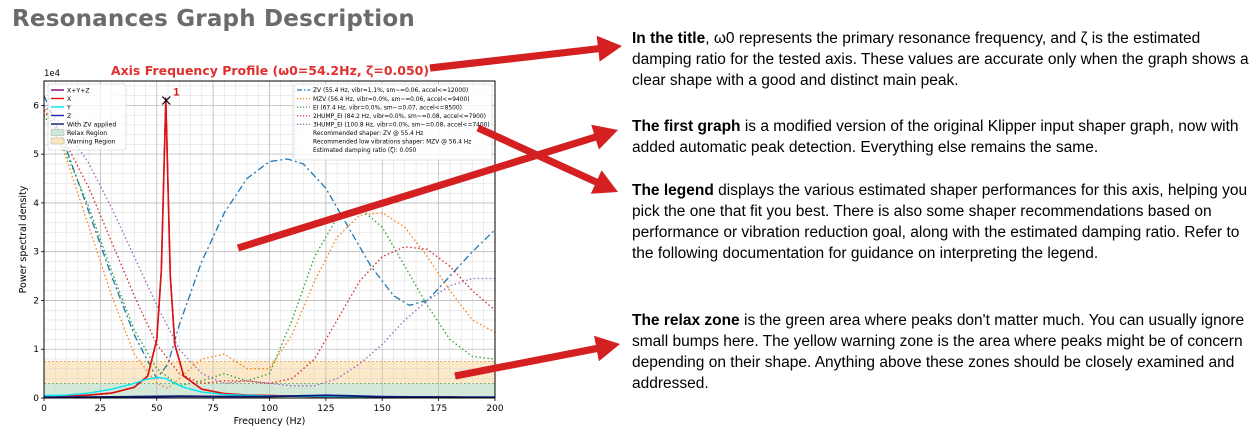 The width and height of the screenshot is (1256, 428). Describe the element at coordinates (44, 409) in the screenshot. I see `x-tick-label: 0` at that location.